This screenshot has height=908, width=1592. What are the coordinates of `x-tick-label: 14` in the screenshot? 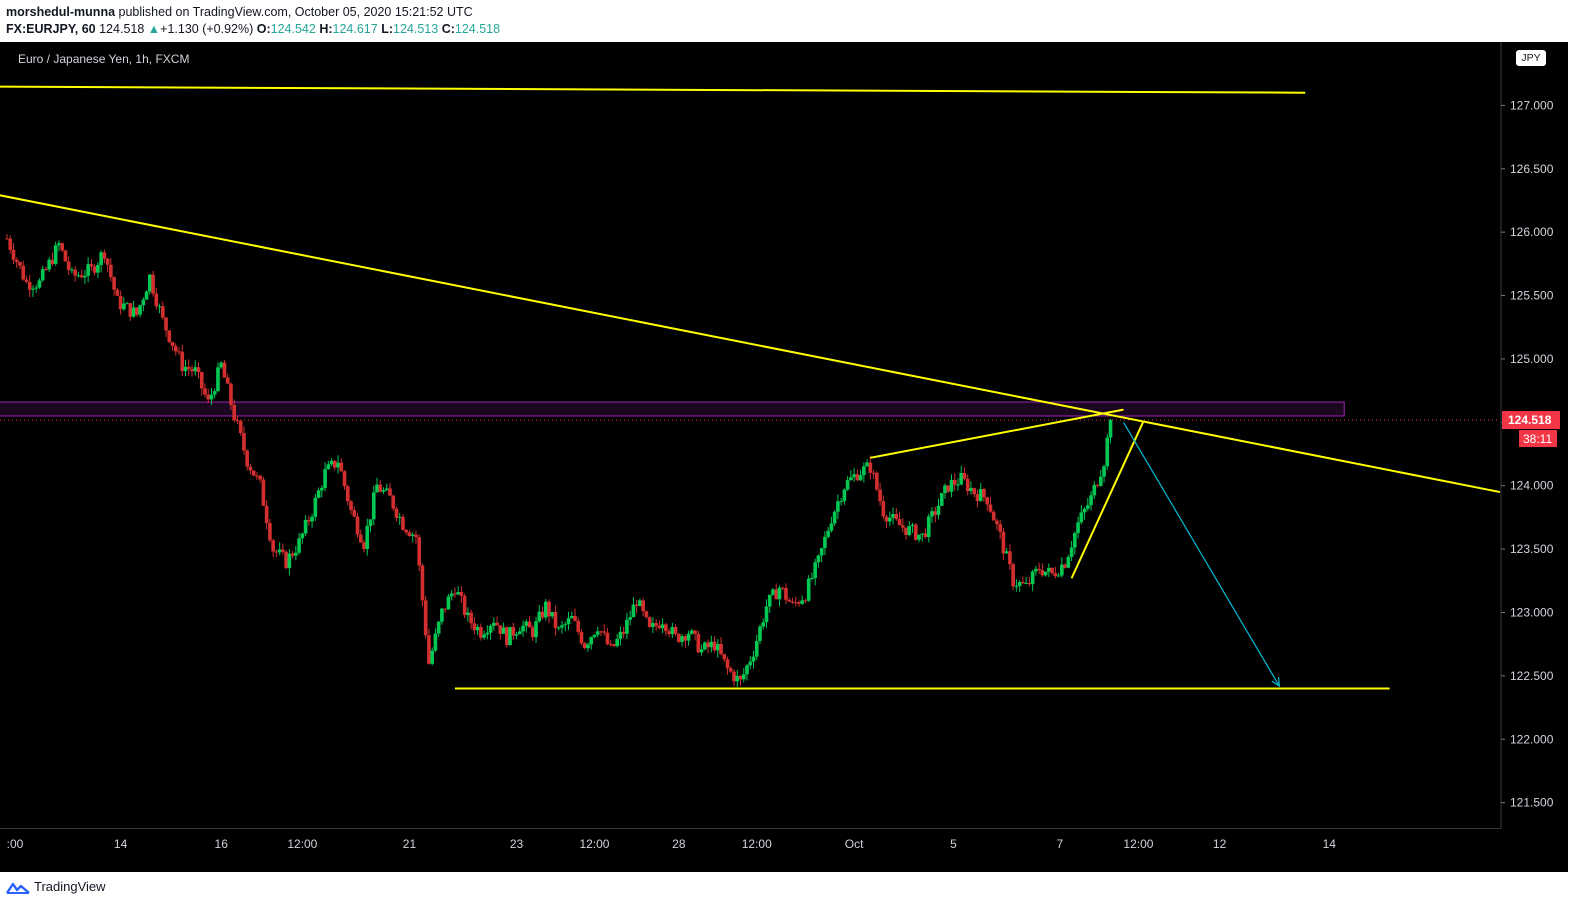 It's located at (1330, 844).